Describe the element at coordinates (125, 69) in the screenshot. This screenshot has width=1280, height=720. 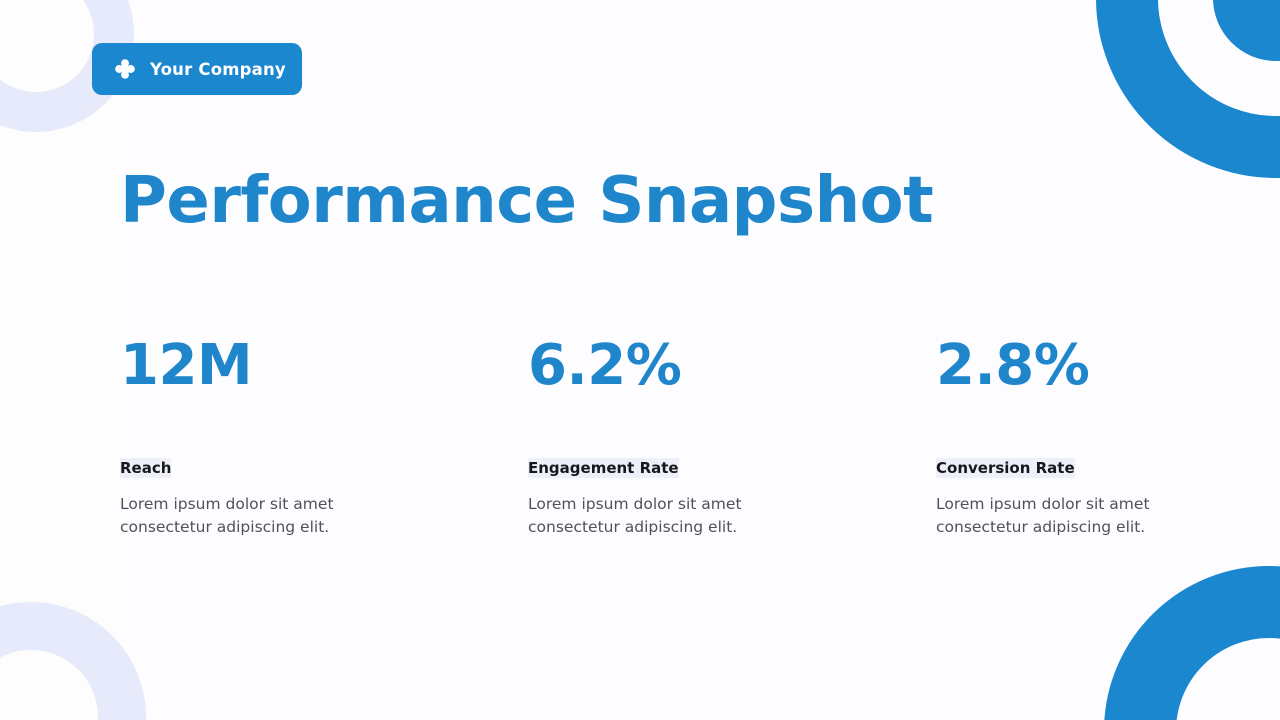
I see `clover-icon` at that location.